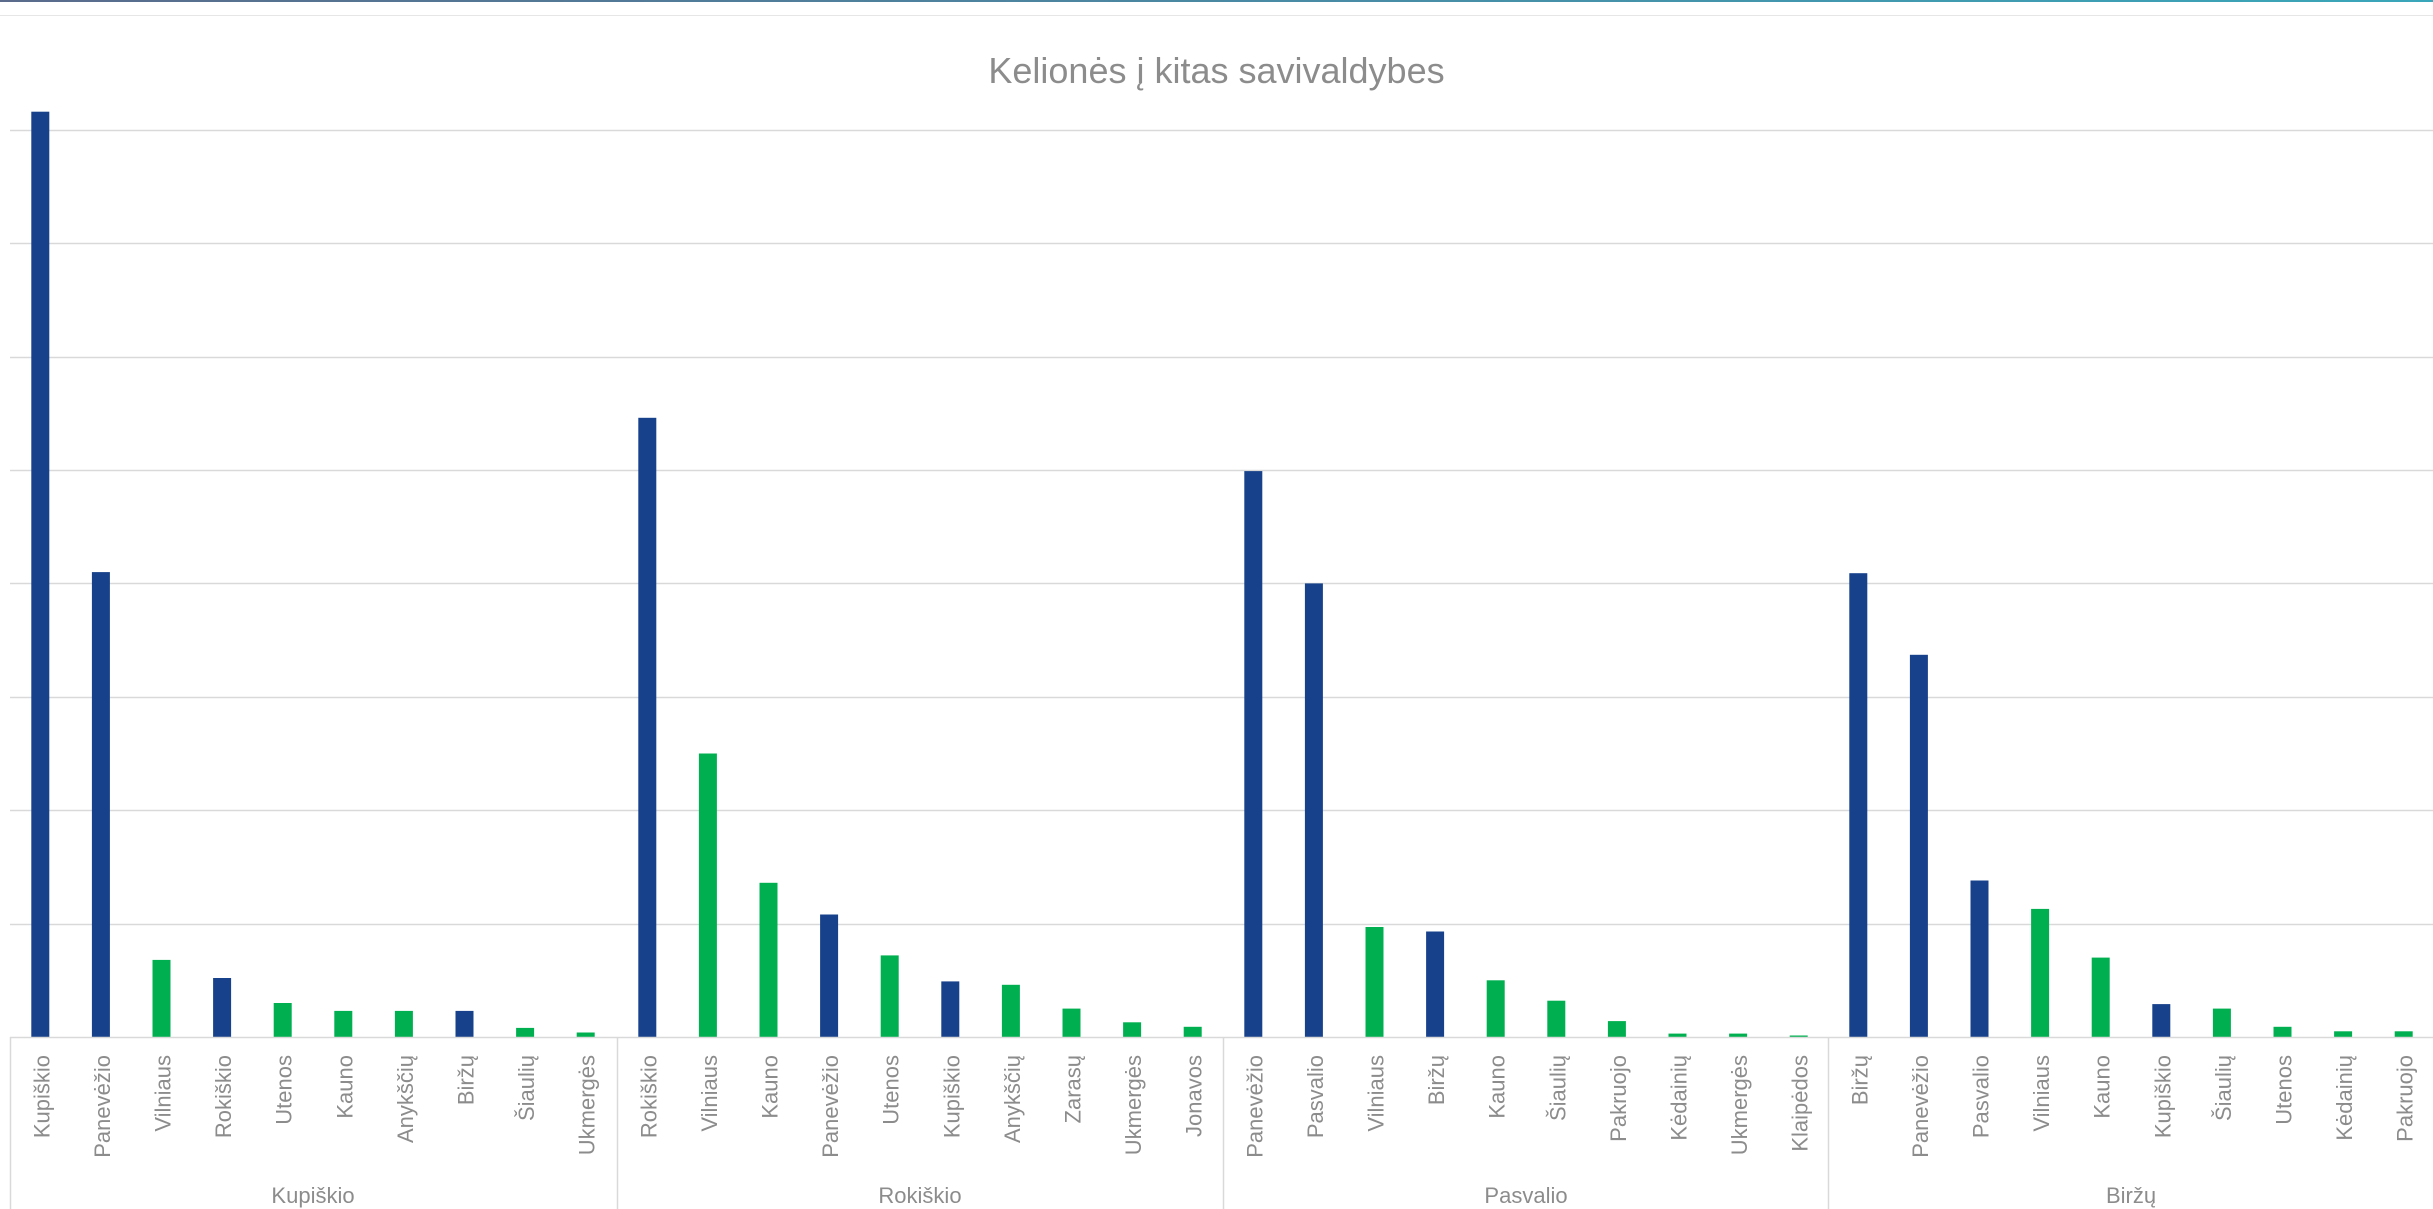 The height and width of the screenshot is (1209, 2433). What do you see at coordinates (1073, 1089) in the screenshot?
I see `category-tick-label: Zarasų` at bounding box center [1073, 1089].